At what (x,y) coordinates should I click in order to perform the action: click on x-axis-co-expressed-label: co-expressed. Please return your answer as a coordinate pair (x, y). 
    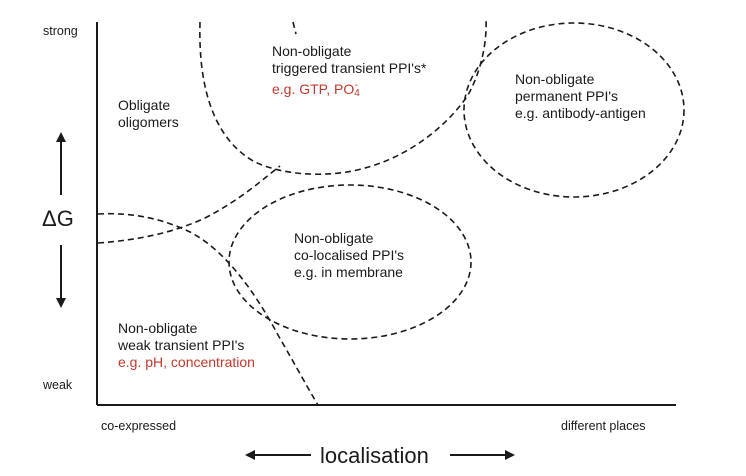
    Looking at the image, I should click on (139, 426).